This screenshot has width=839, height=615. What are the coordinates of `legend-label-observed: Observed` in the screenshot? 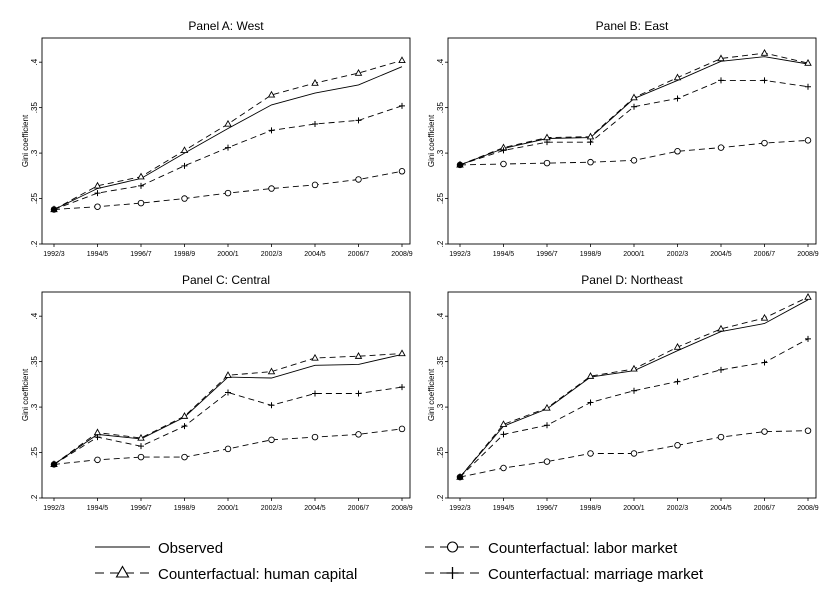 It's located at (190, 548).